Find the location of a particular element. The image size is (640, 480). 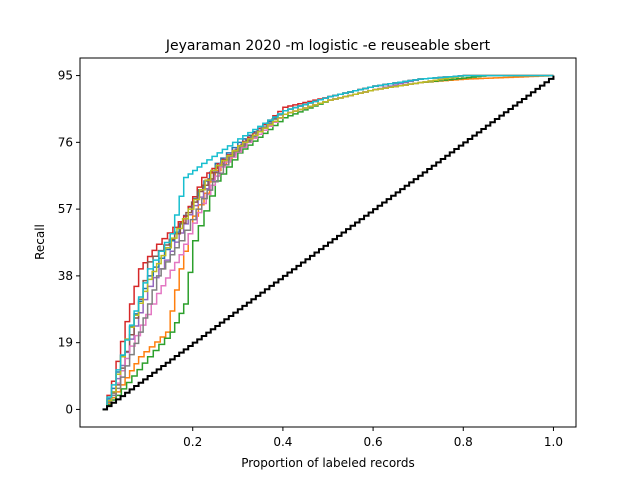

x-axis-ticks: 0.2 0.4 0.6 0.8 1.0 is located at coordinates (373, 438).